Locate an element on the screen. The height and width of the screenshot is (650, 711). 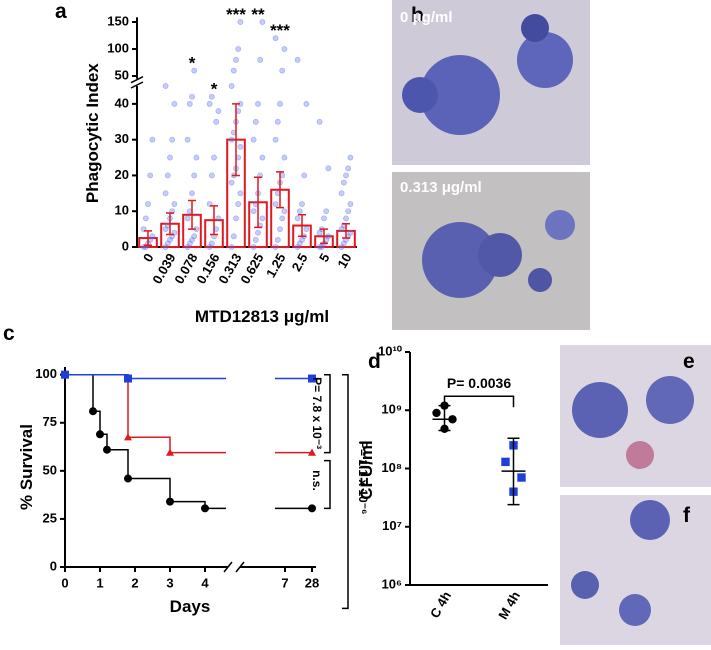
y-tick-label: 75 is located at coordinates (50, 421).